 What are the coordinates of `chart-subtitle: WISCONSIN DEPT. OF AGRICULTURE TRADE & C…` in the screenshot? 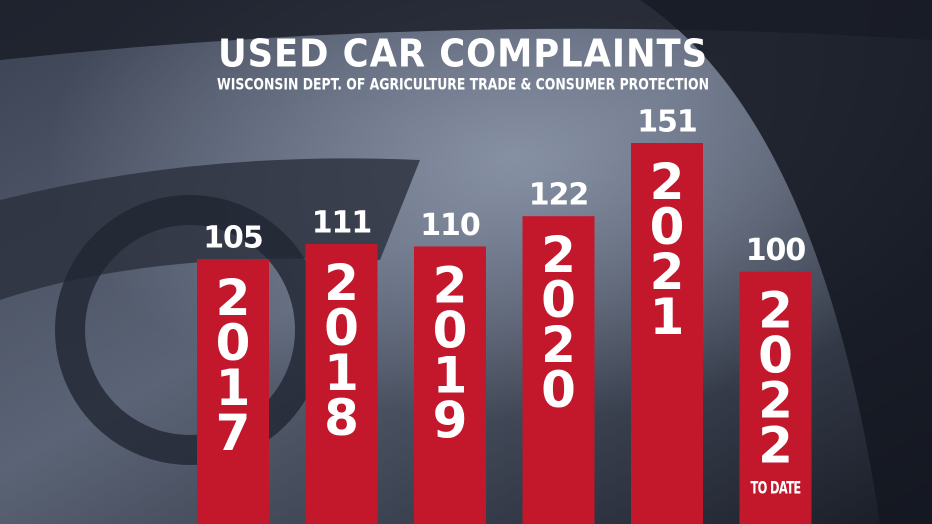 It's located at (463, 84).